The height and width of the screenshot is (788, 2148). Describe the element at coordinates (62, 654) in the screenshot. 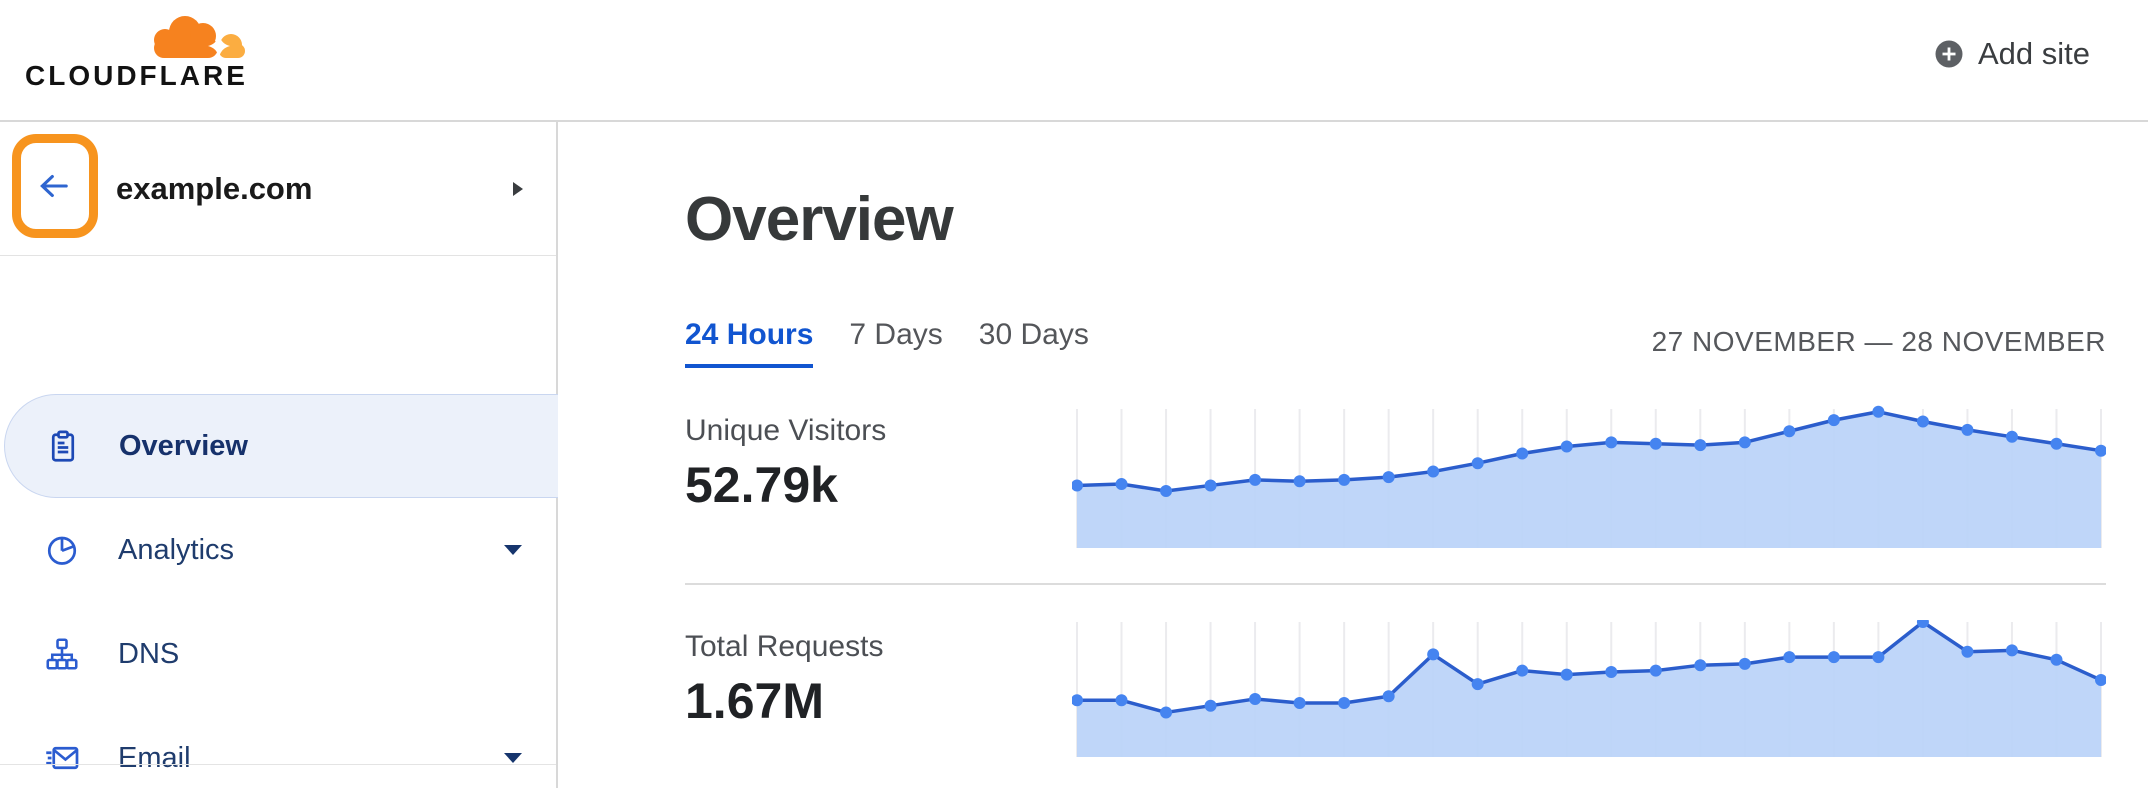

I see `sitemap-icon` at that location.